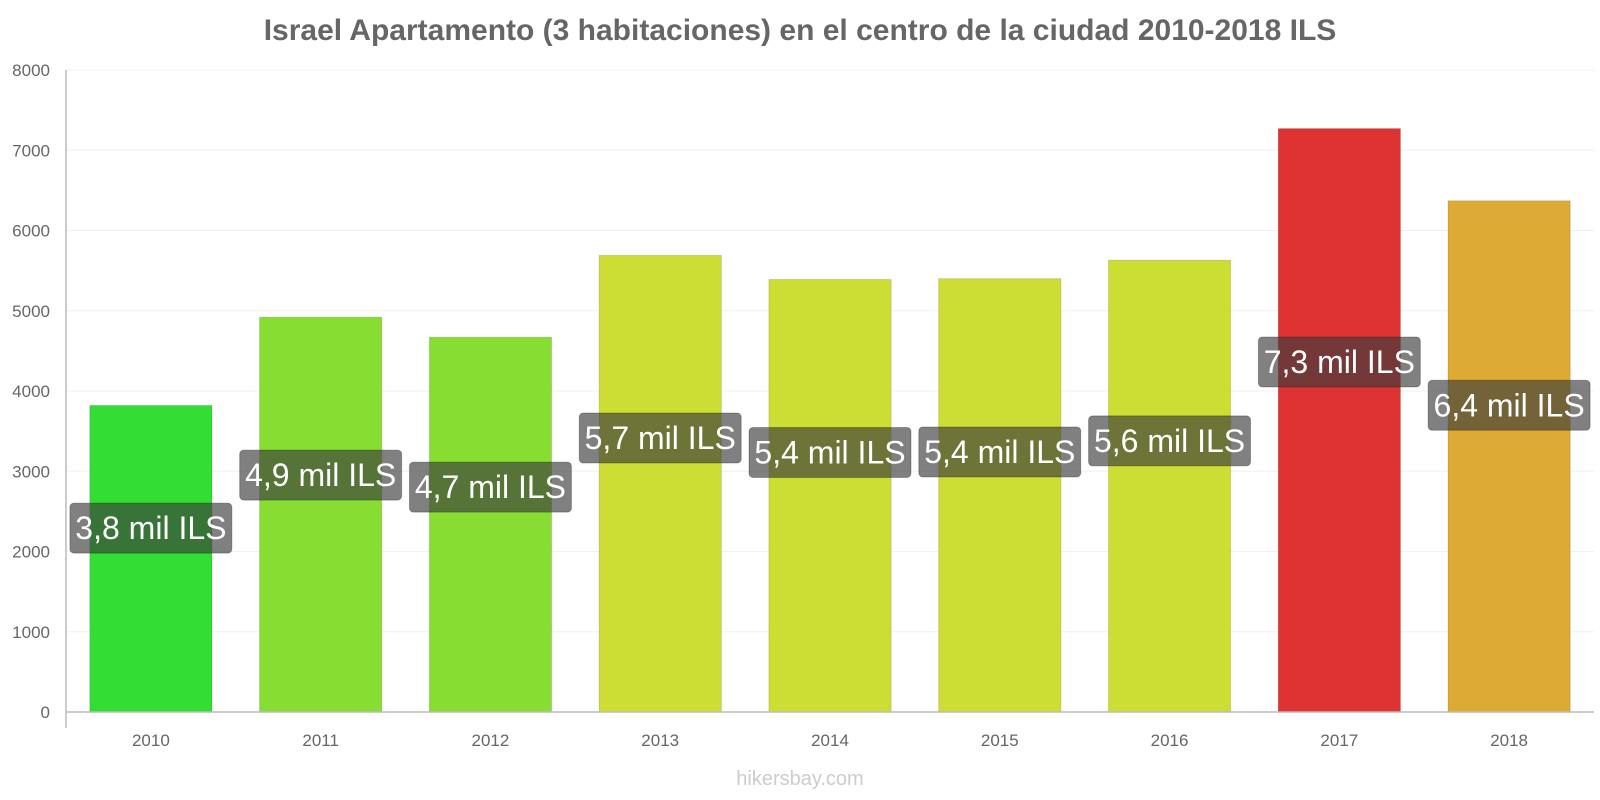 Image resolution: width=1600 pixels, height=800 pixels. I want to click on bar-2011, so click(321, 514).